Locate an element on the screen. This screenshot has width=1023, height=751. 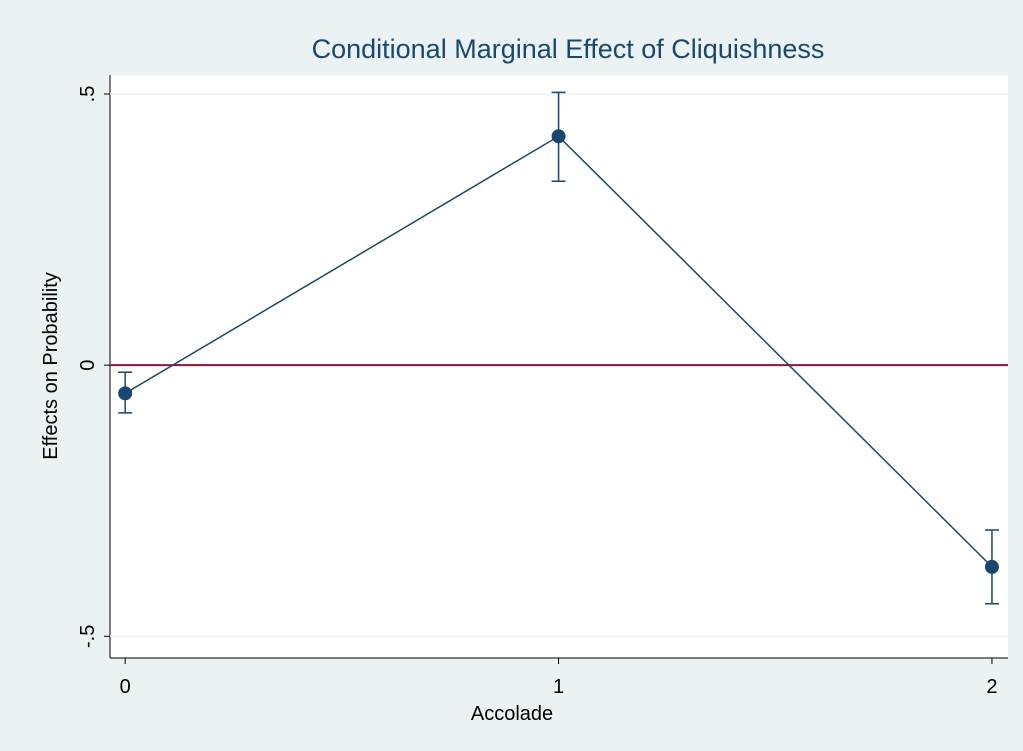
y-tick-label: .5 is located at coordinates (88, 94).